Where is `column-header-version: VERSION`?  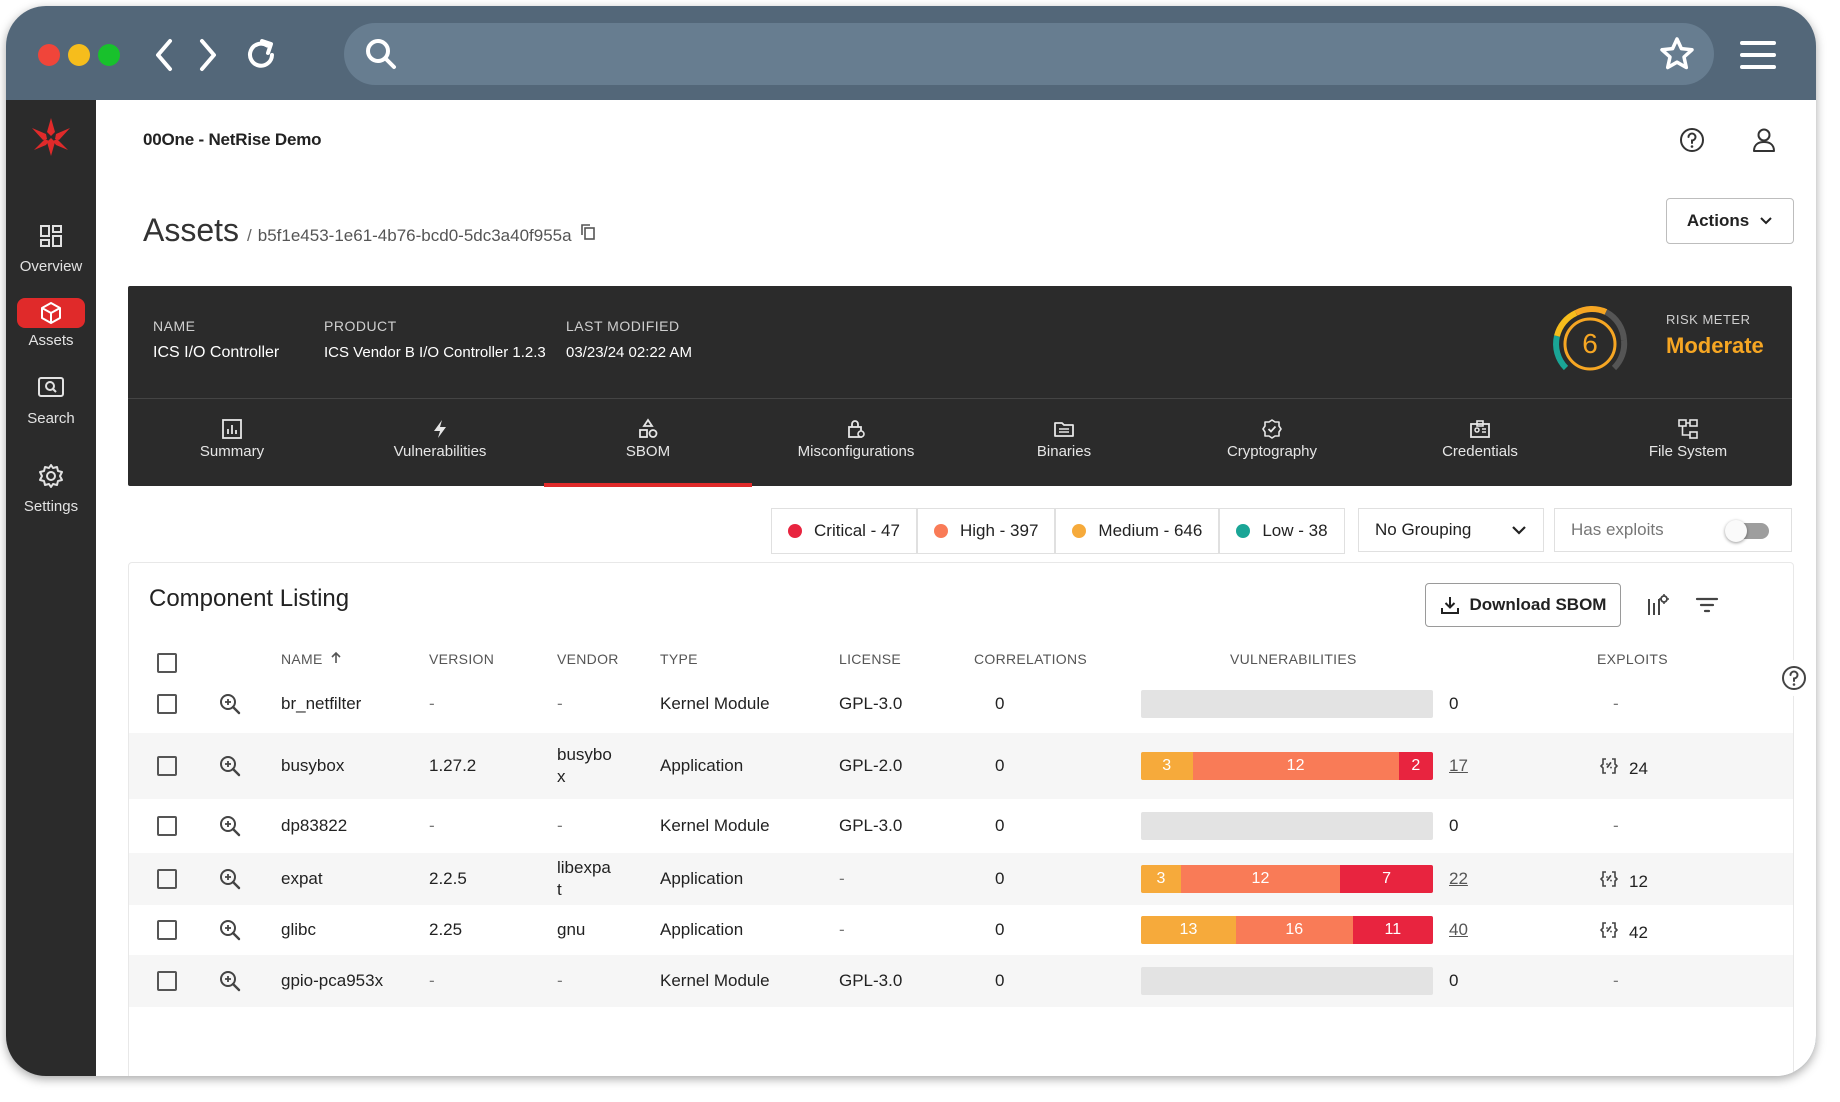 column-header-version: VERSION is located at coordinates (462, 659).